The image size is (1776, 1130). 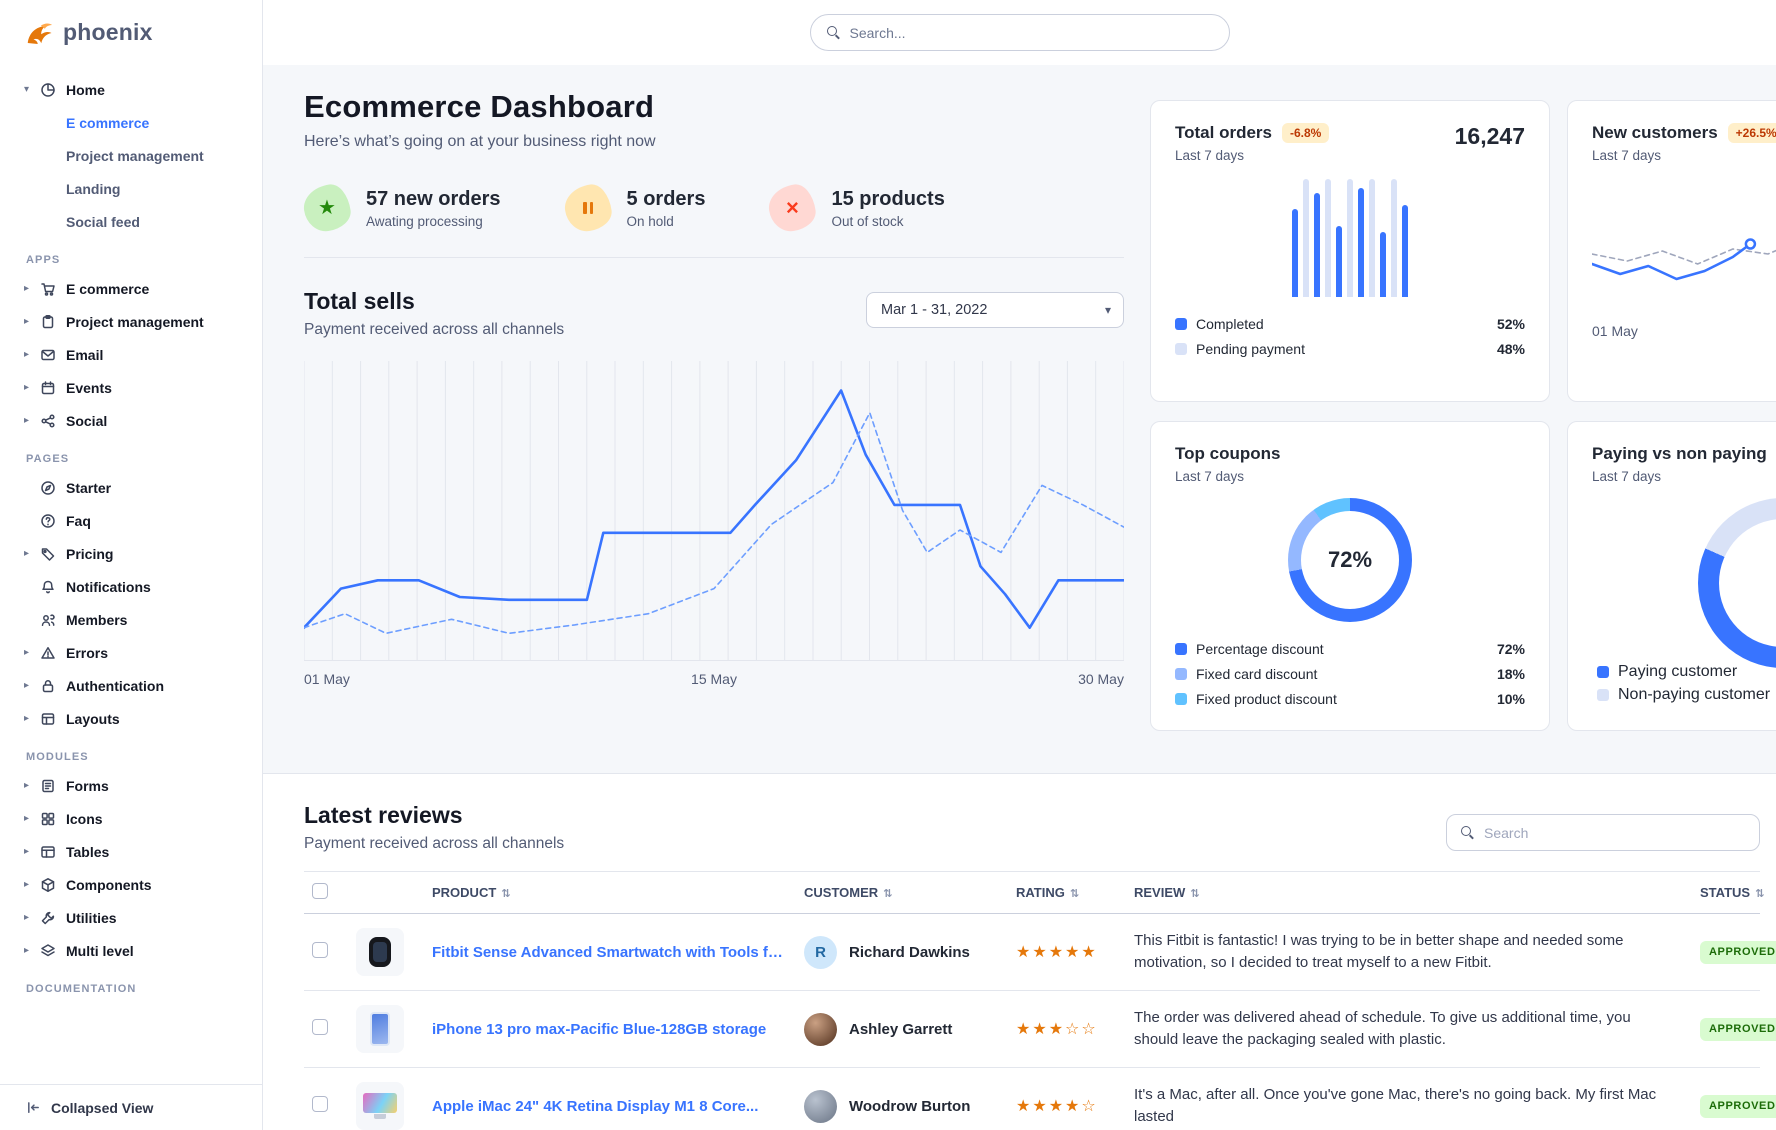 I want to click on compass-icon, so click(x=53, y=488).